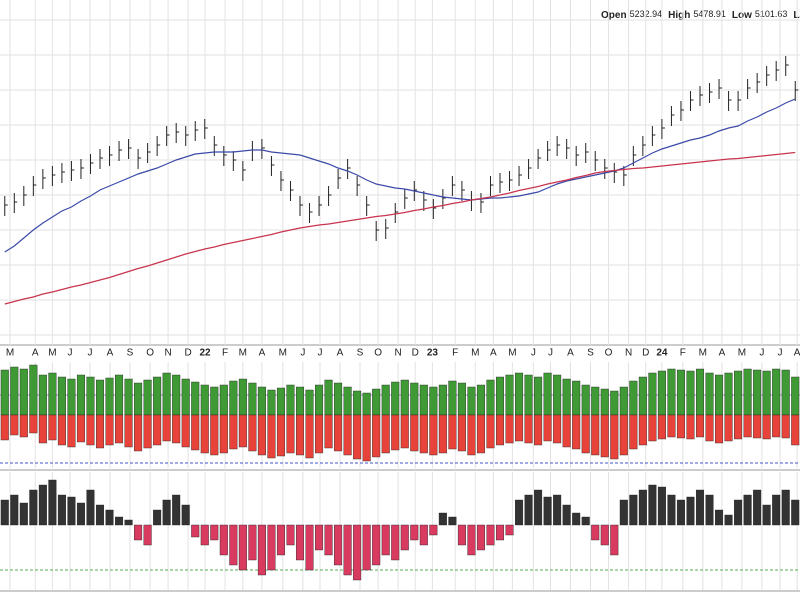 This screenshot has width=800, height=600. What do you see at coordinates (167, 353) in the screenshot?
I see `x-tick-label: N` at bounding box center [167, 353].